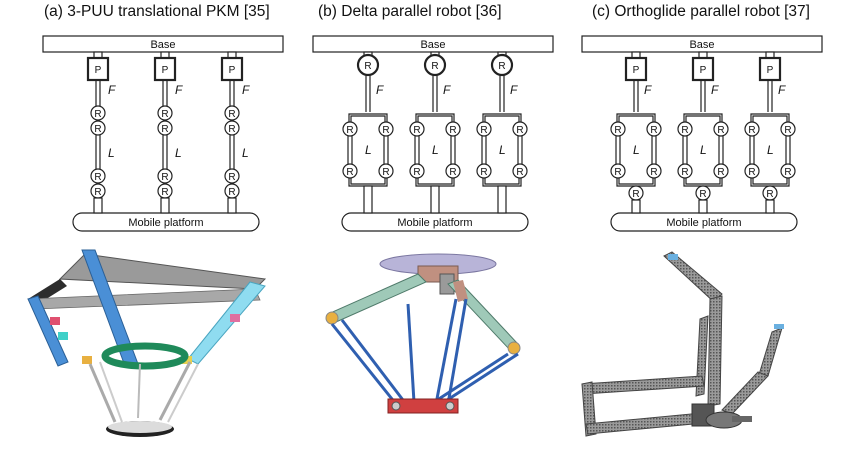 The width and height of the screenshot is (850, 449). I want to click on leg-b1: R R R R R F L, so click(368, 132).